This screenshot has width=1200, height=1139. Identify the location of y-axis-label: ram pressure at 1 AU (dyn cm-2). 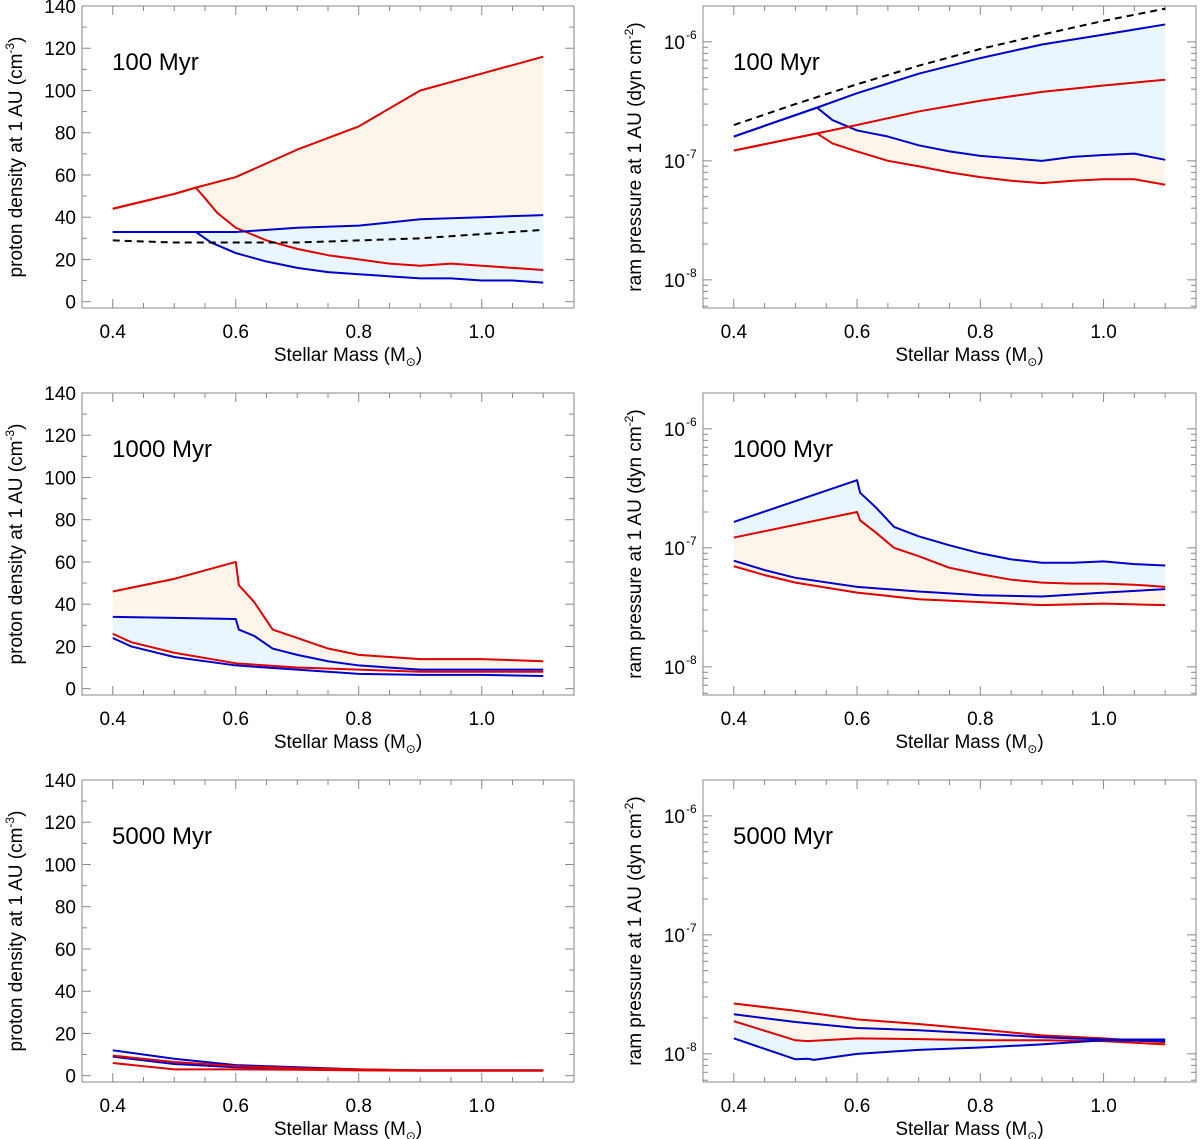
(634, 543).